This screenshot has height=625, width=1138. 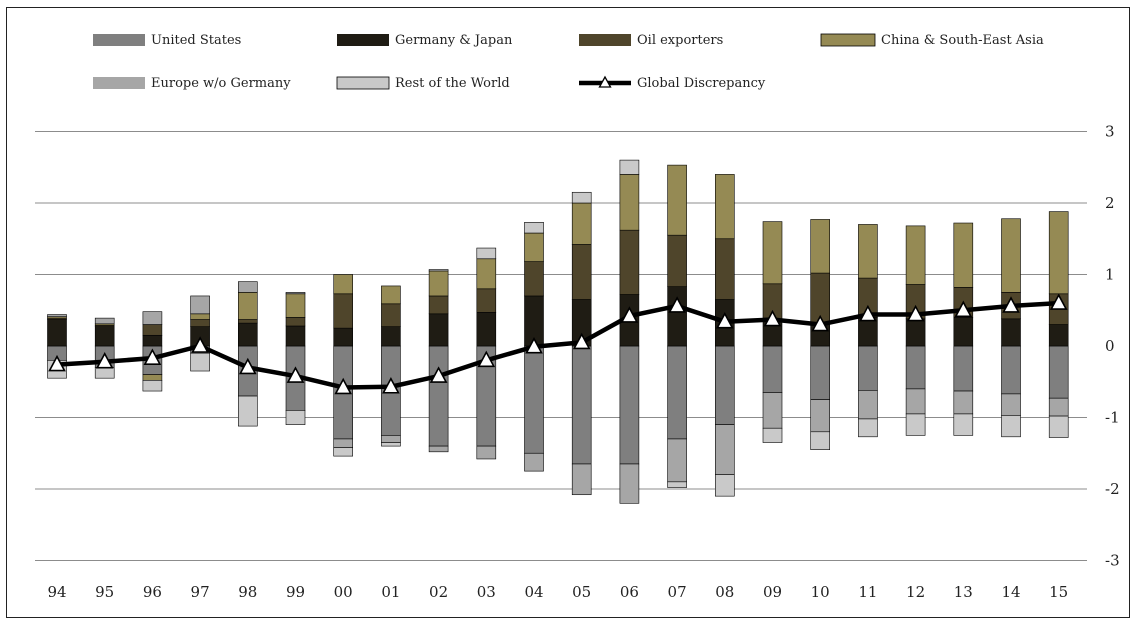 I want to click on legend-label-china-south-east-asia: China & South-East Asia, so click(x=962, y=40).